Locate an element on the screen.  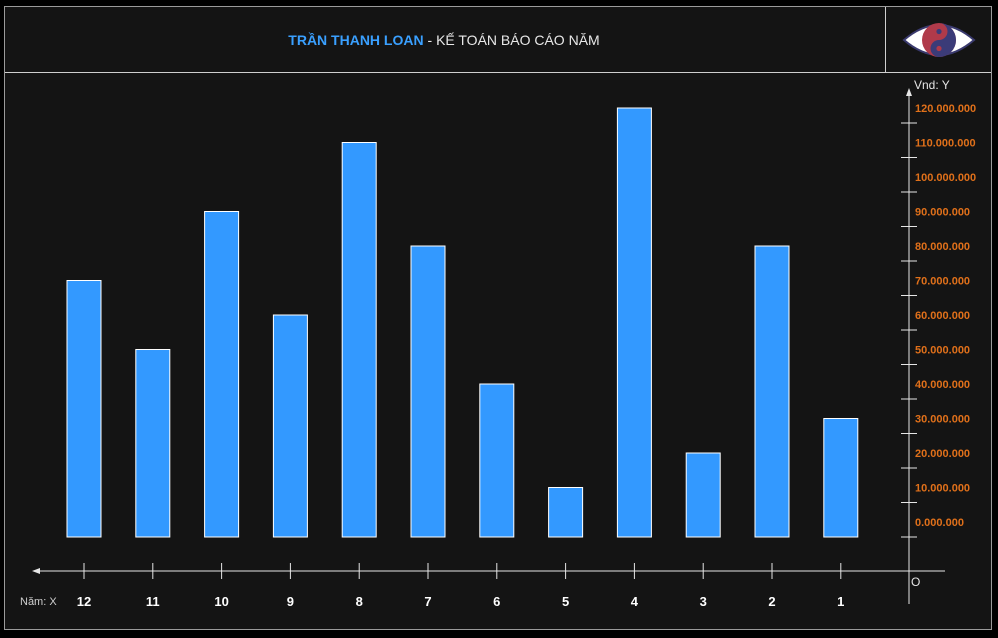
x-tick-label: 3 is located at coordinates (703, 601).